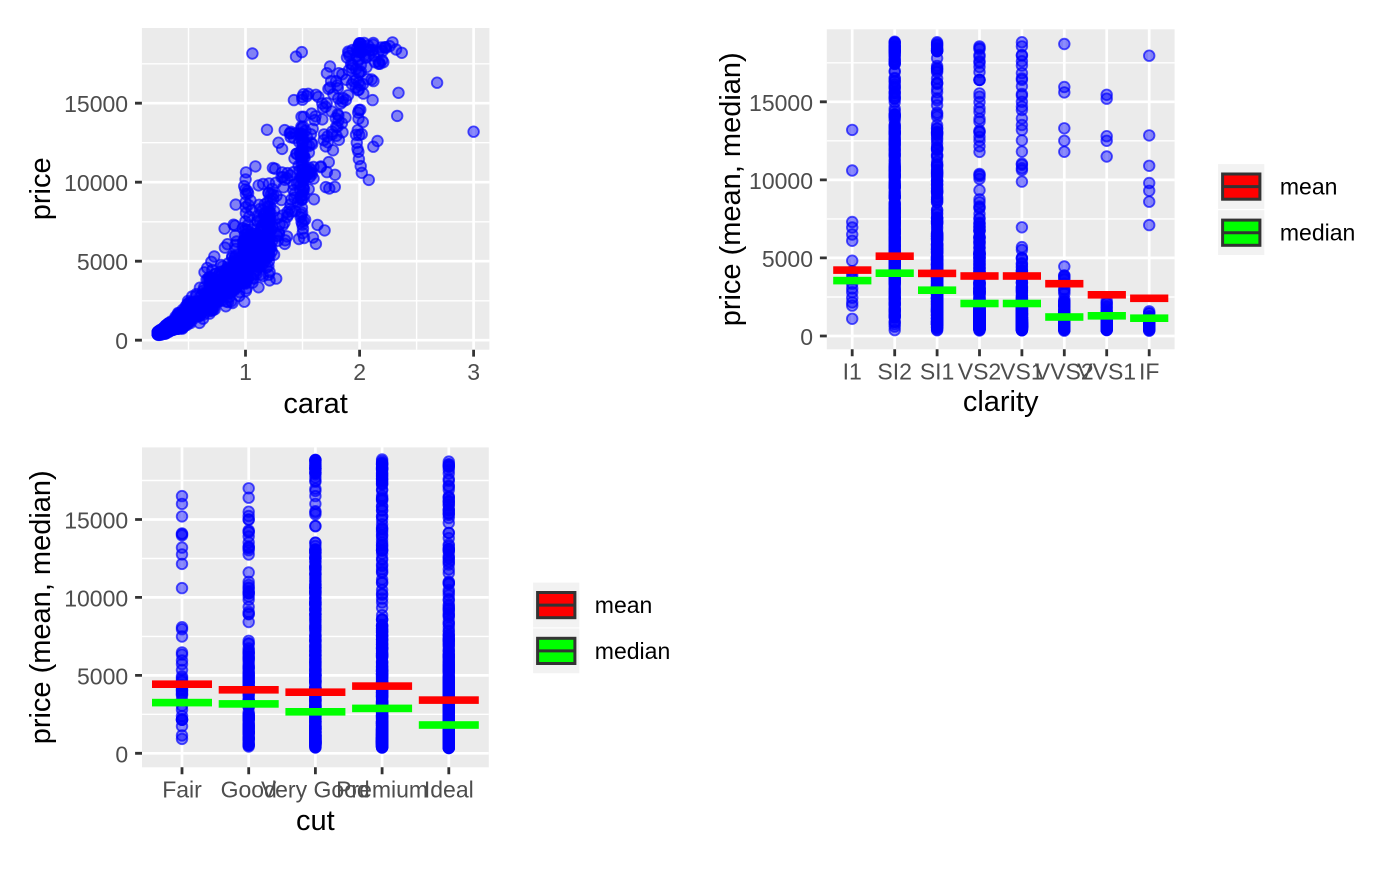 The width and height of the screenshot is (1400, 871). What do you see at coordinates (731, 189) in the screenshot?
I see `svg-text: price (mean, median)` at bounding box center [731, 189].